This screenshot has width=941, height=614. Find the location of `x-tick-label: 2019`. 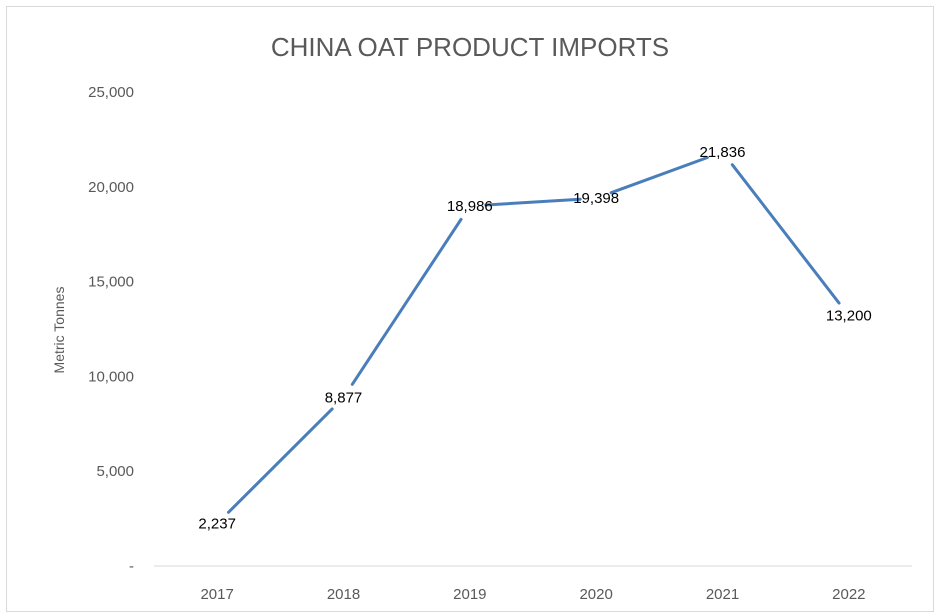

x-tick-label: 2019 is located at coordinates (469, 594).